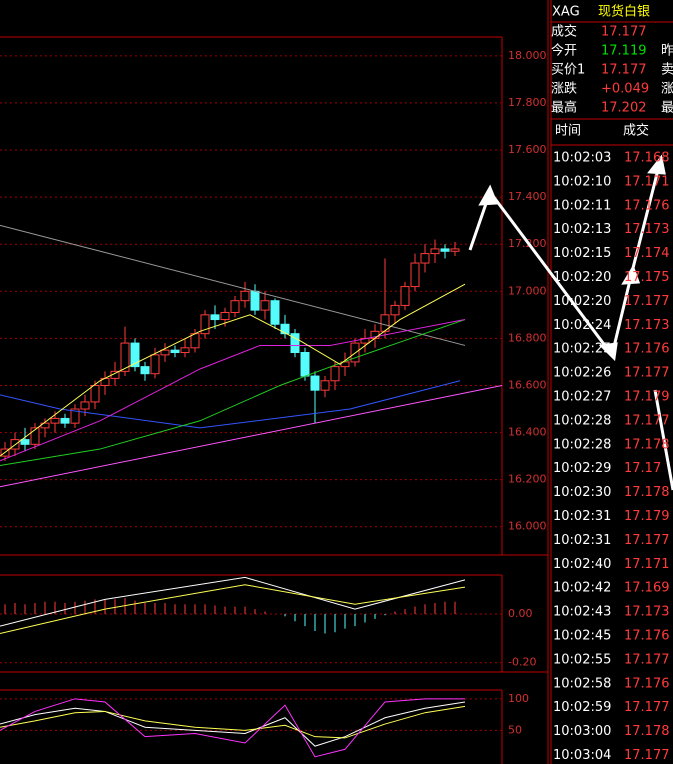  I want to click on y-tick-label: 16.400, so click(527, 432).